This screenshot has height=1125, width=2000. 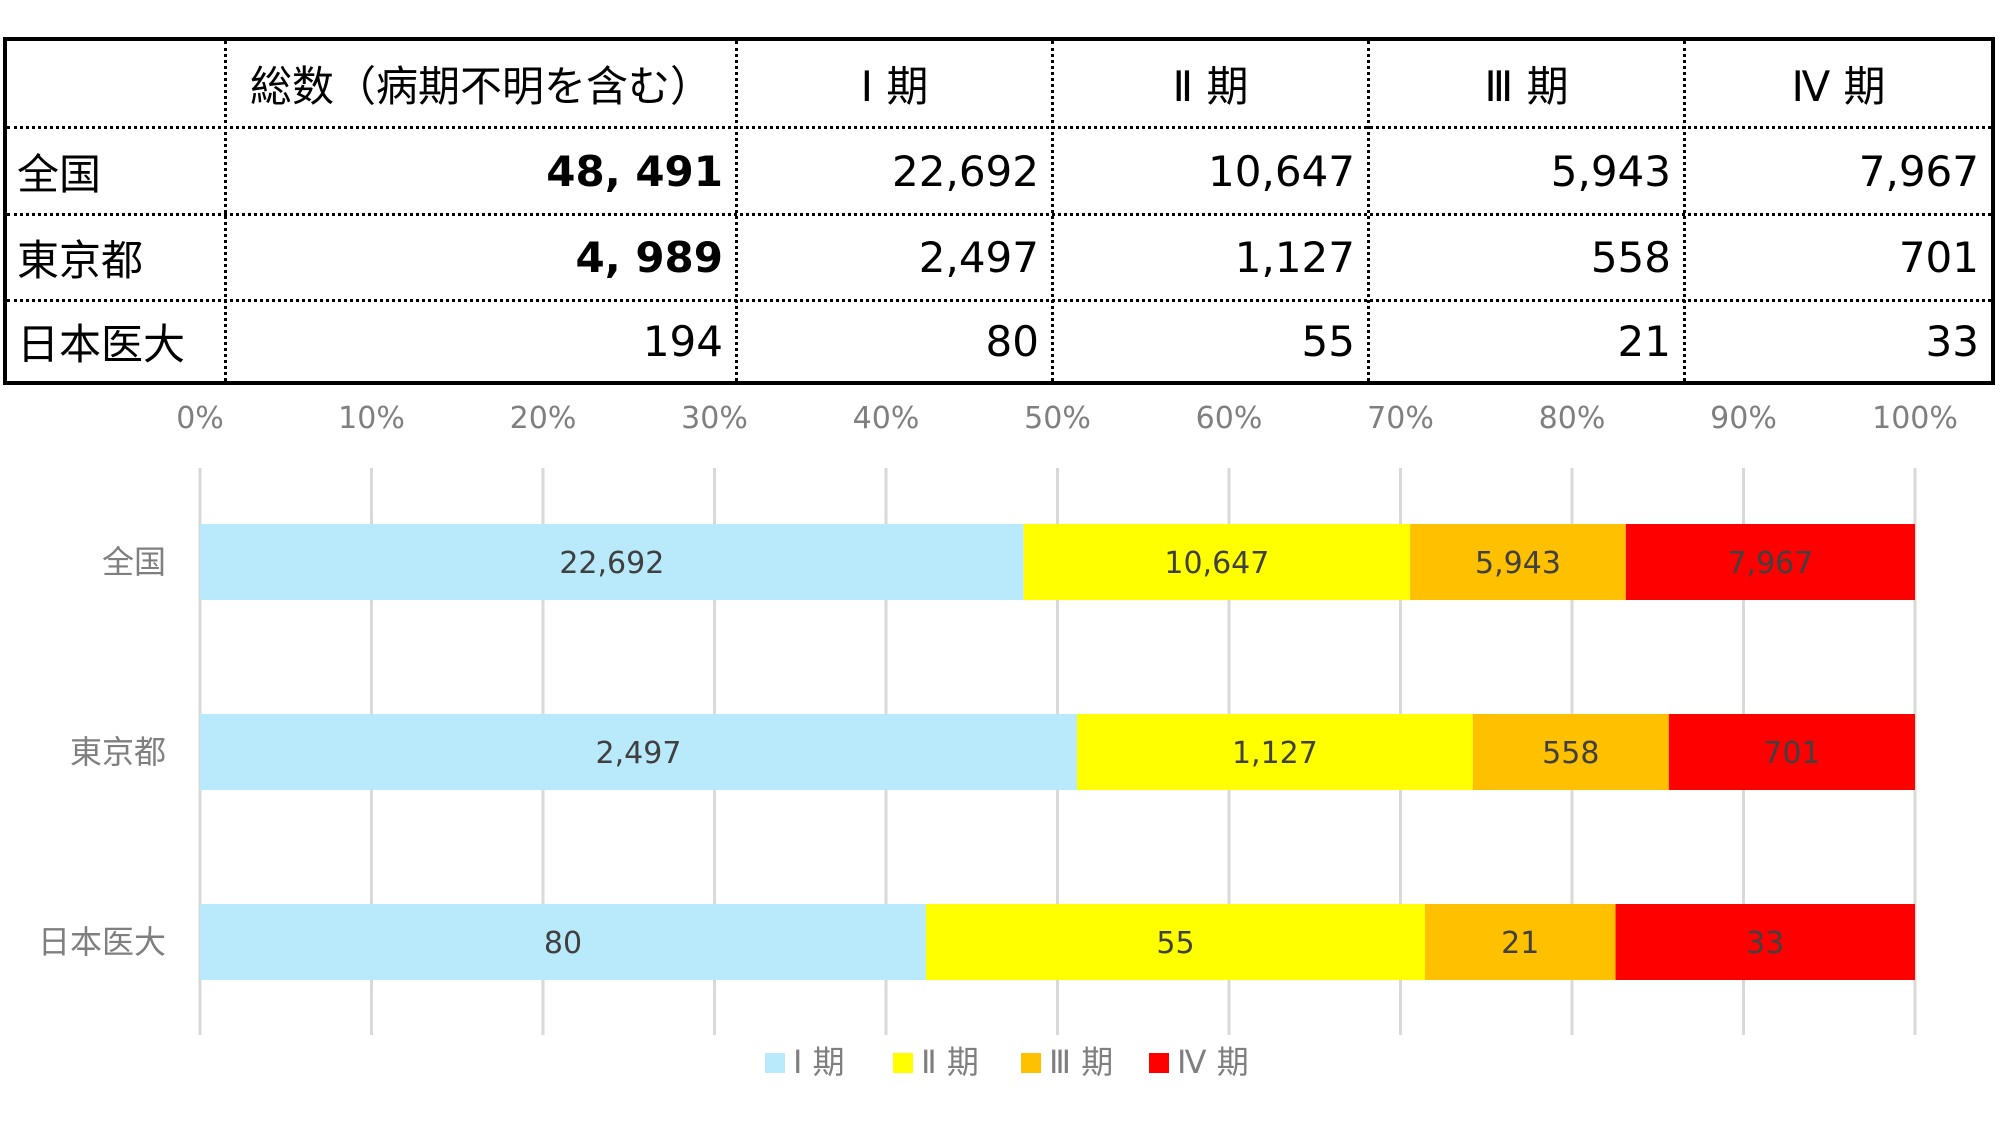 What do you see at coordinates (1743, 418) in the screenshot?
I see `x-tick-label: 90%` at bounding box center [1743, 418].